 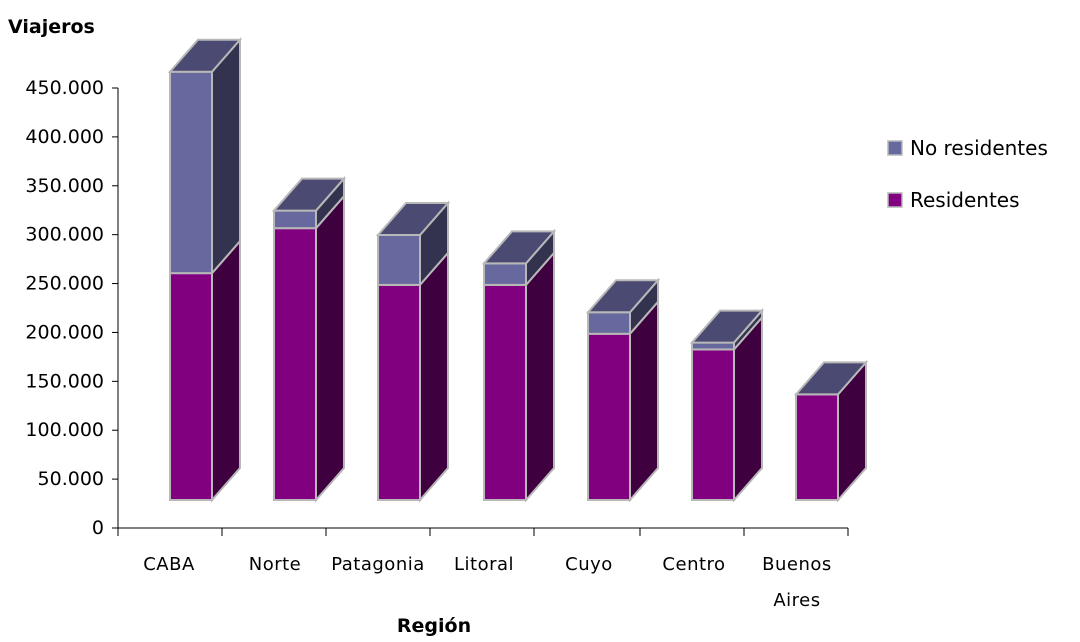 What do you see at coordinates (589, 564) in the screenshot?
I see `x-category-label: Cuyo` at bounding box center [589, 564].